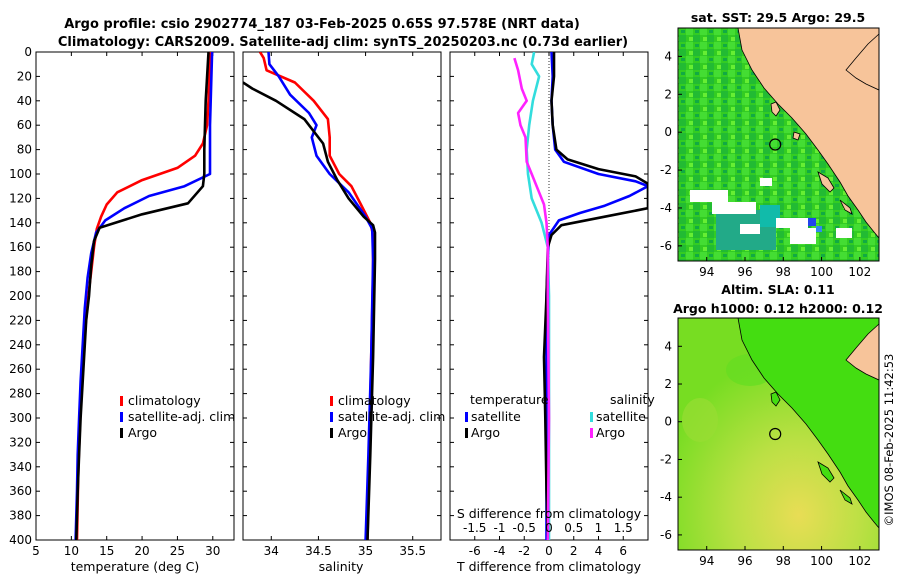 The height and width of the screenshot is (580, 900). What do you see at coordinates (466, 417) in the screenshot?
I see `legend-swatch-t-satellite` at bounding box center [466, 417].